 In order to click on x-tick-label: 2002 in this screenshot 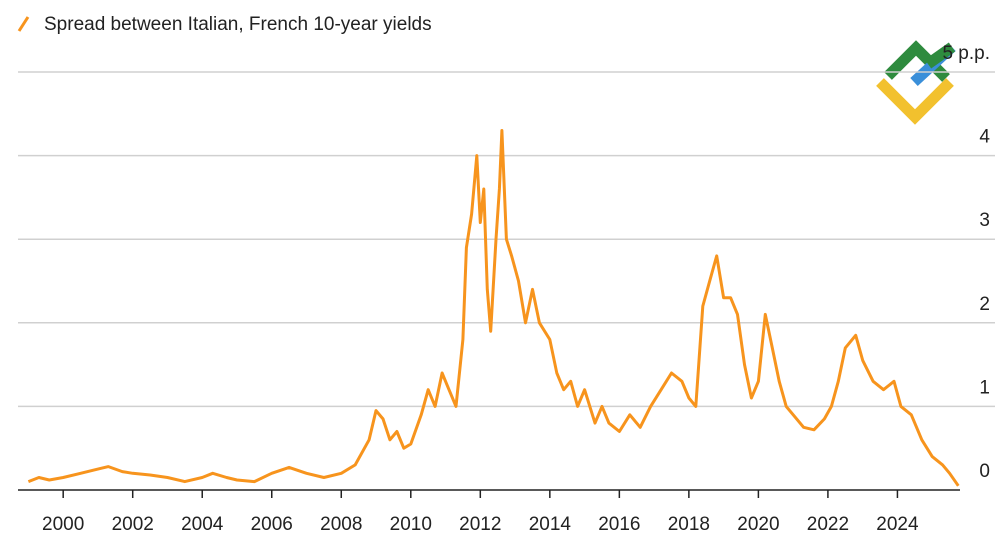, I will do `click(133, 524)`.